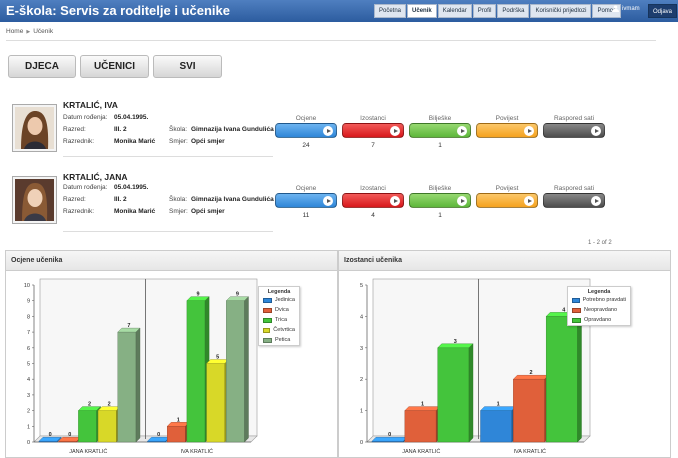  What do you see at coordinates (282, 310) in the screenshot?
I see `legend-label: Dvica` at bounding box center [282, 310].